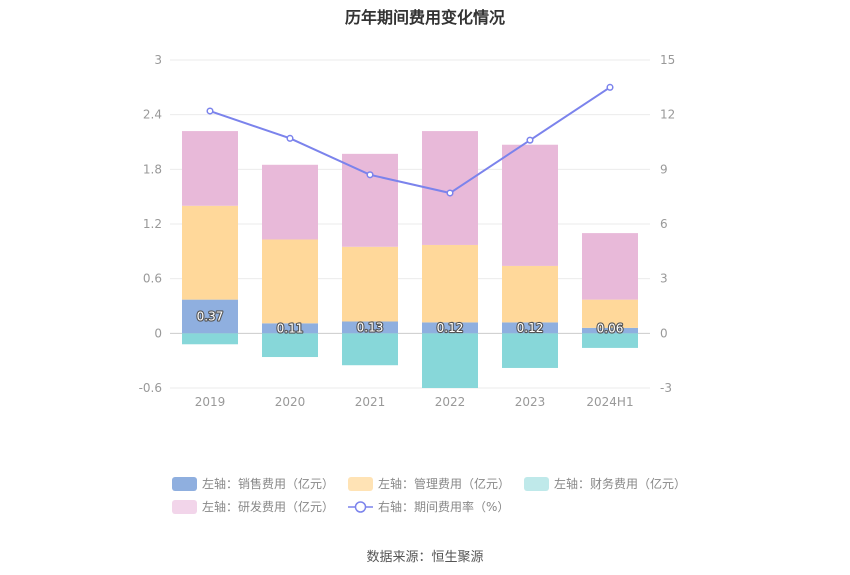 The image size is (850, 575). What do you see at coordinates (290, 138) in the screenshot?
I see `rate-point-2020` at bounding box center [290, 138].